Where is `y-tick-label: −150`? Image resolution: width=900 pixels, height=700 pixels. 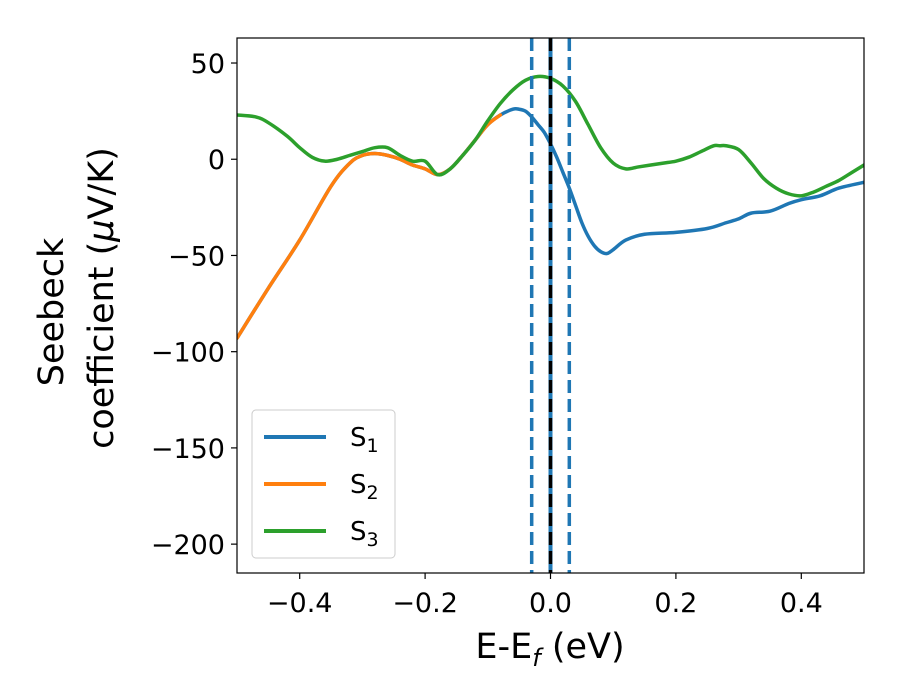 y-tick-label: −150 is located at coordinates (188, 449).